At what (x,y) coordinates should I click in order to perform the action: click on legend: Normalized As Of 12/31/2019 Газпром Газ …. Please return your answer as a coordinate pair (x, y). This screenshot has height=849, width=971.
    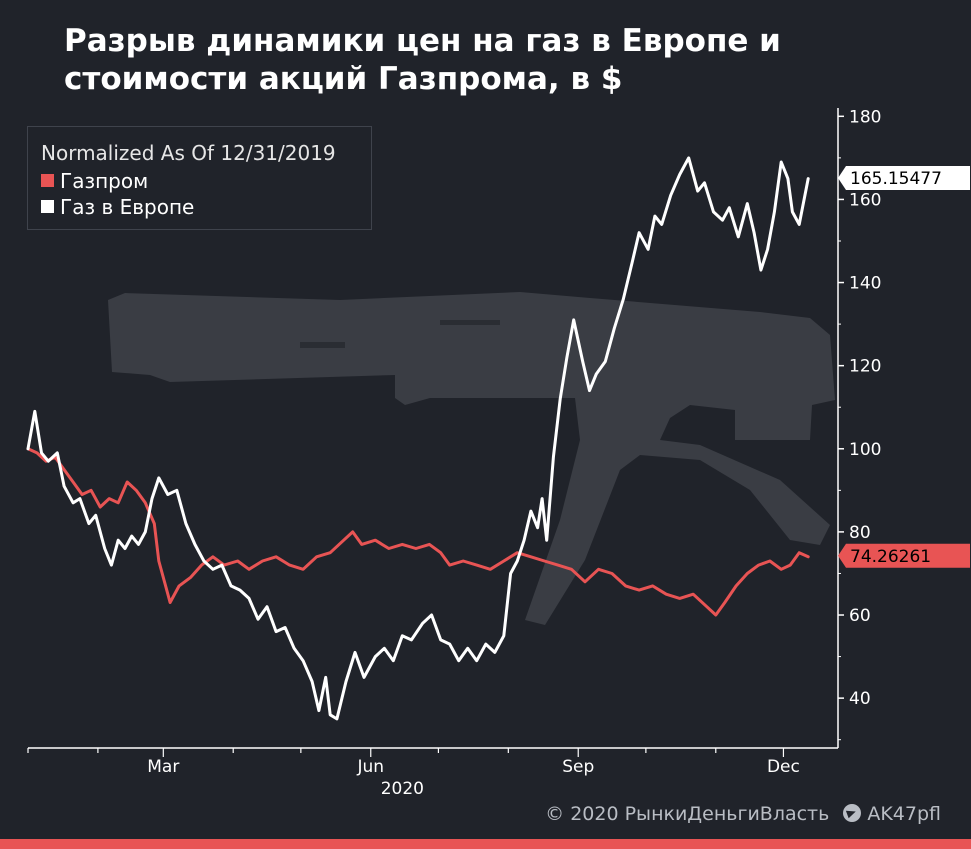
    Looking at the image, I should click on (199, 178).